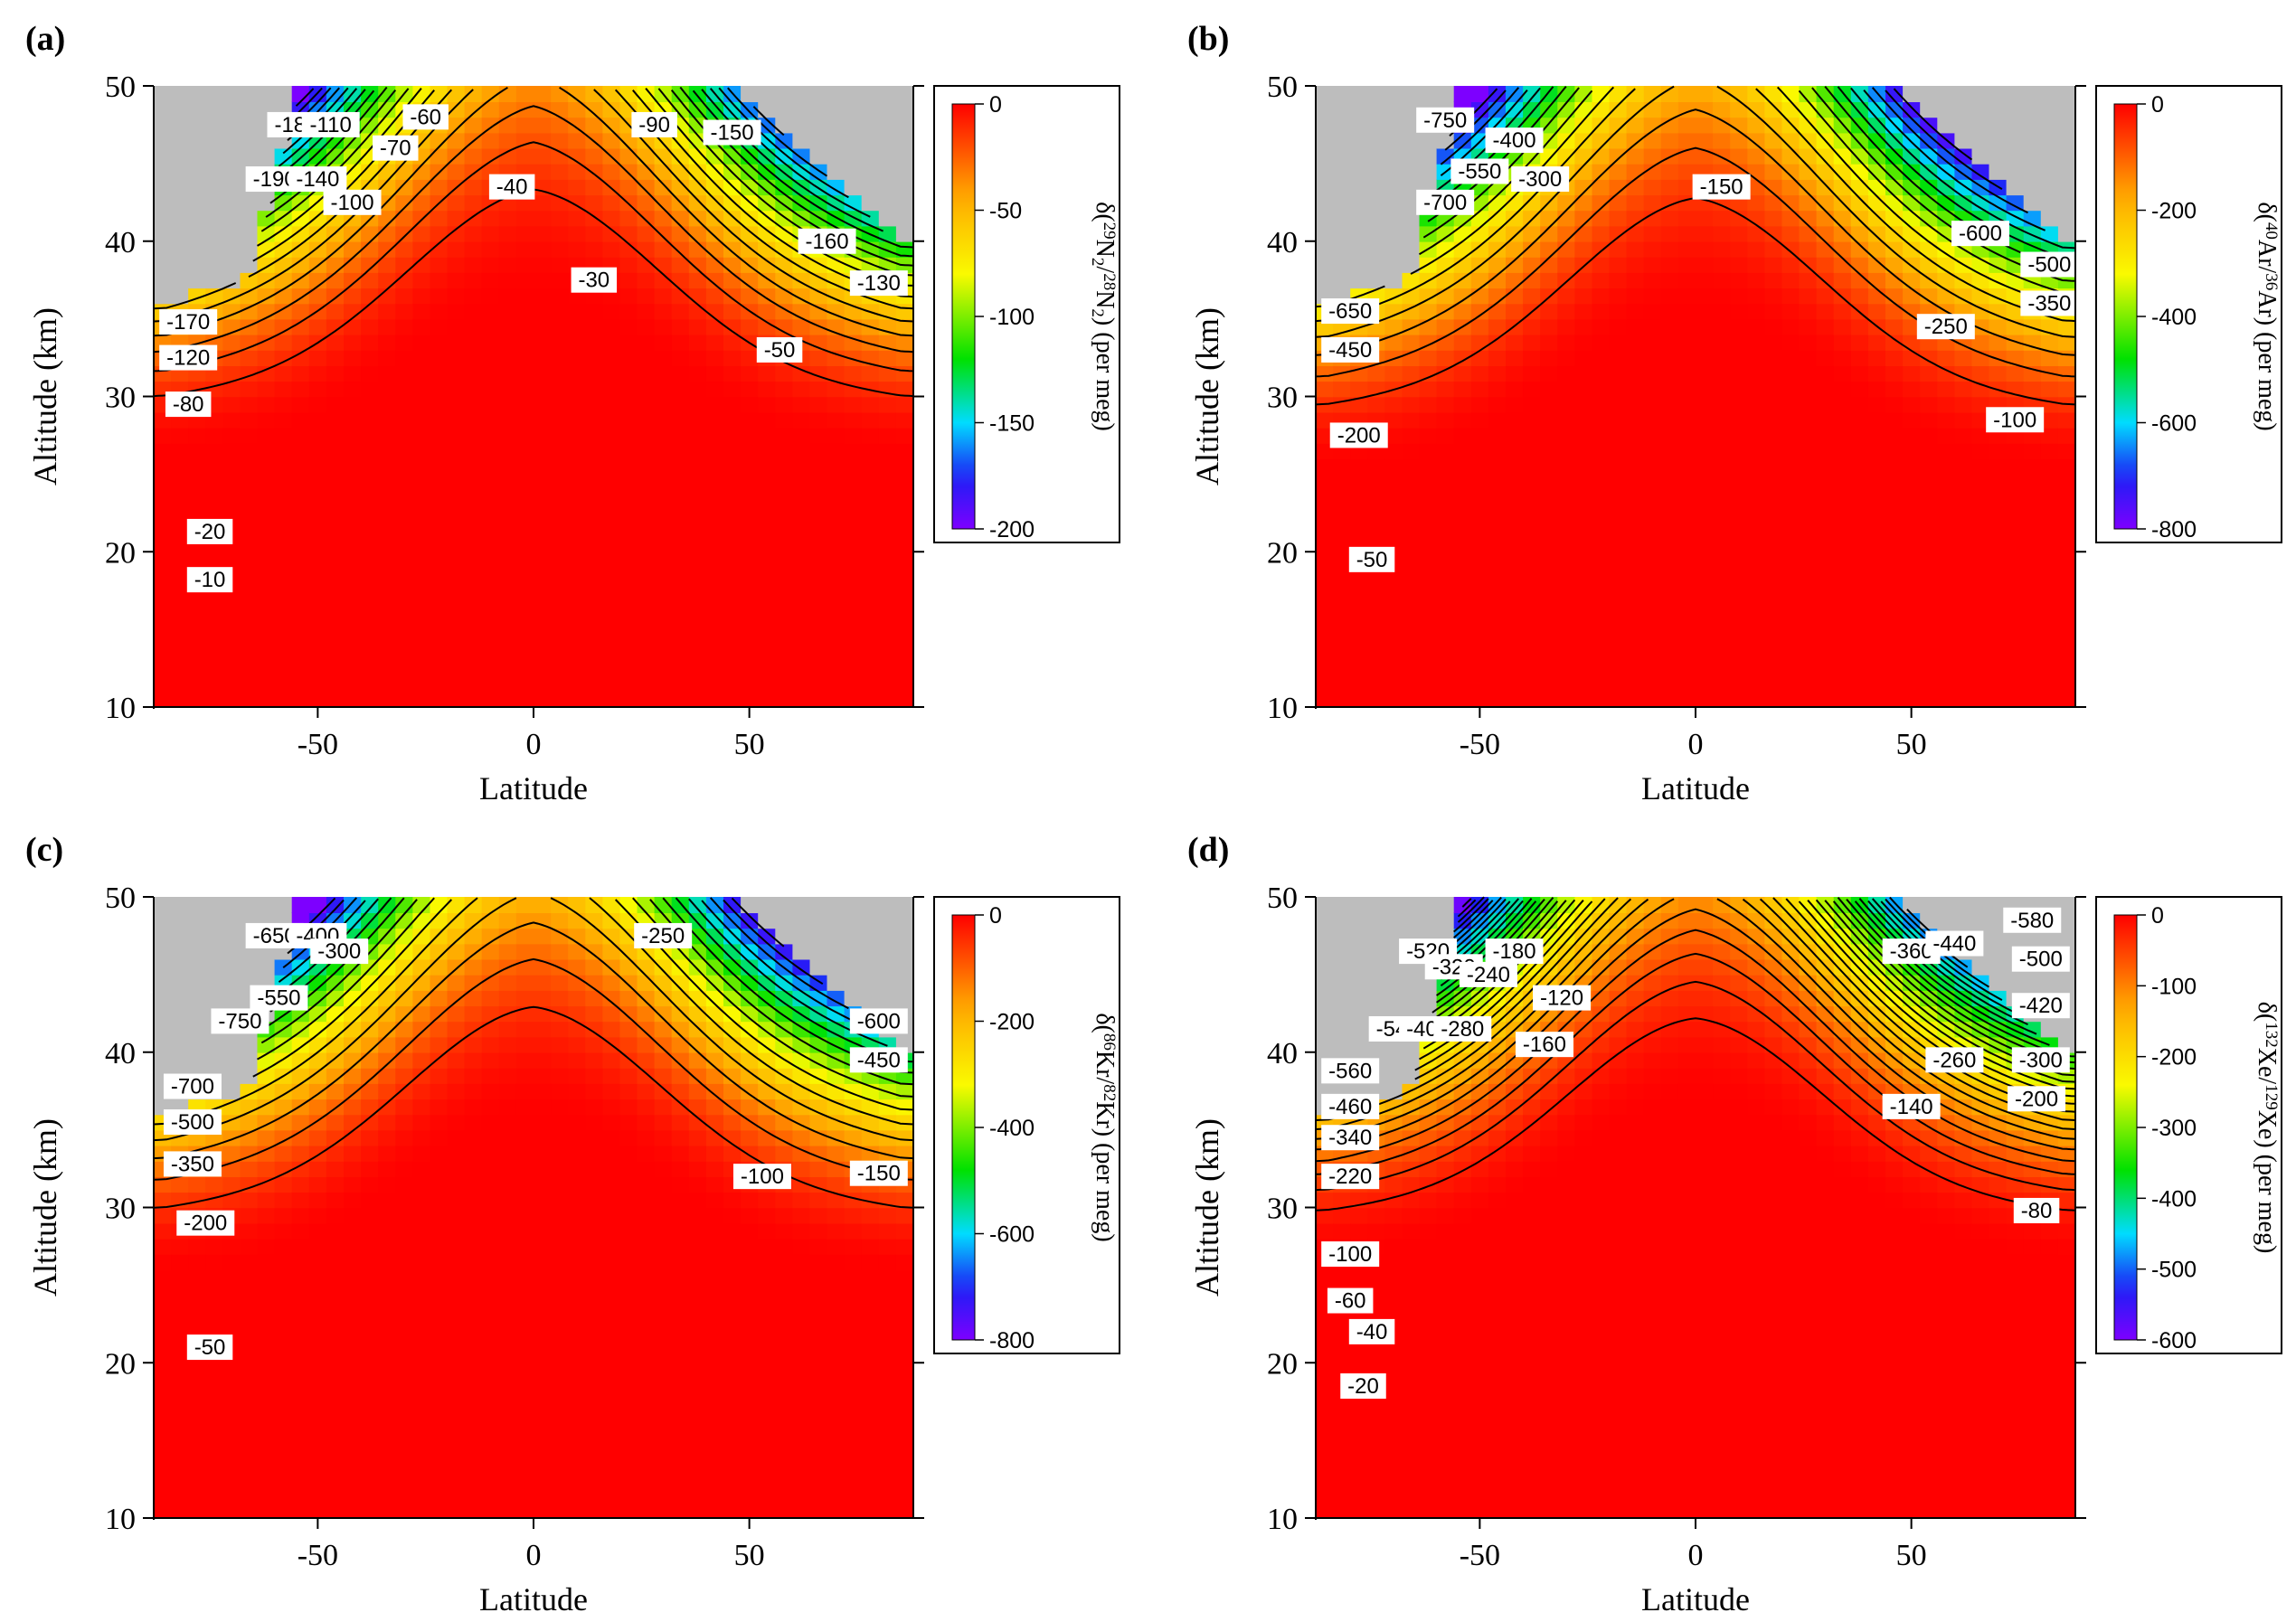 Image resolution: width=2296 pixels, height=1622 pixels. What do you see at coordinates (594, 281) in the screenshot?
I see `contour-label-text: -30` at bounding box center [594, 281].